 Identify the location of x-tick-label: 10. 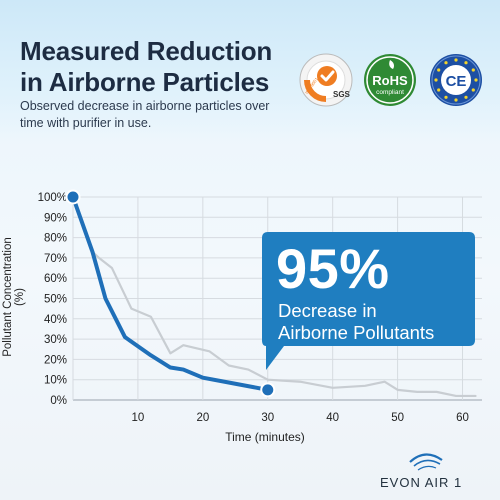
(138, 418).